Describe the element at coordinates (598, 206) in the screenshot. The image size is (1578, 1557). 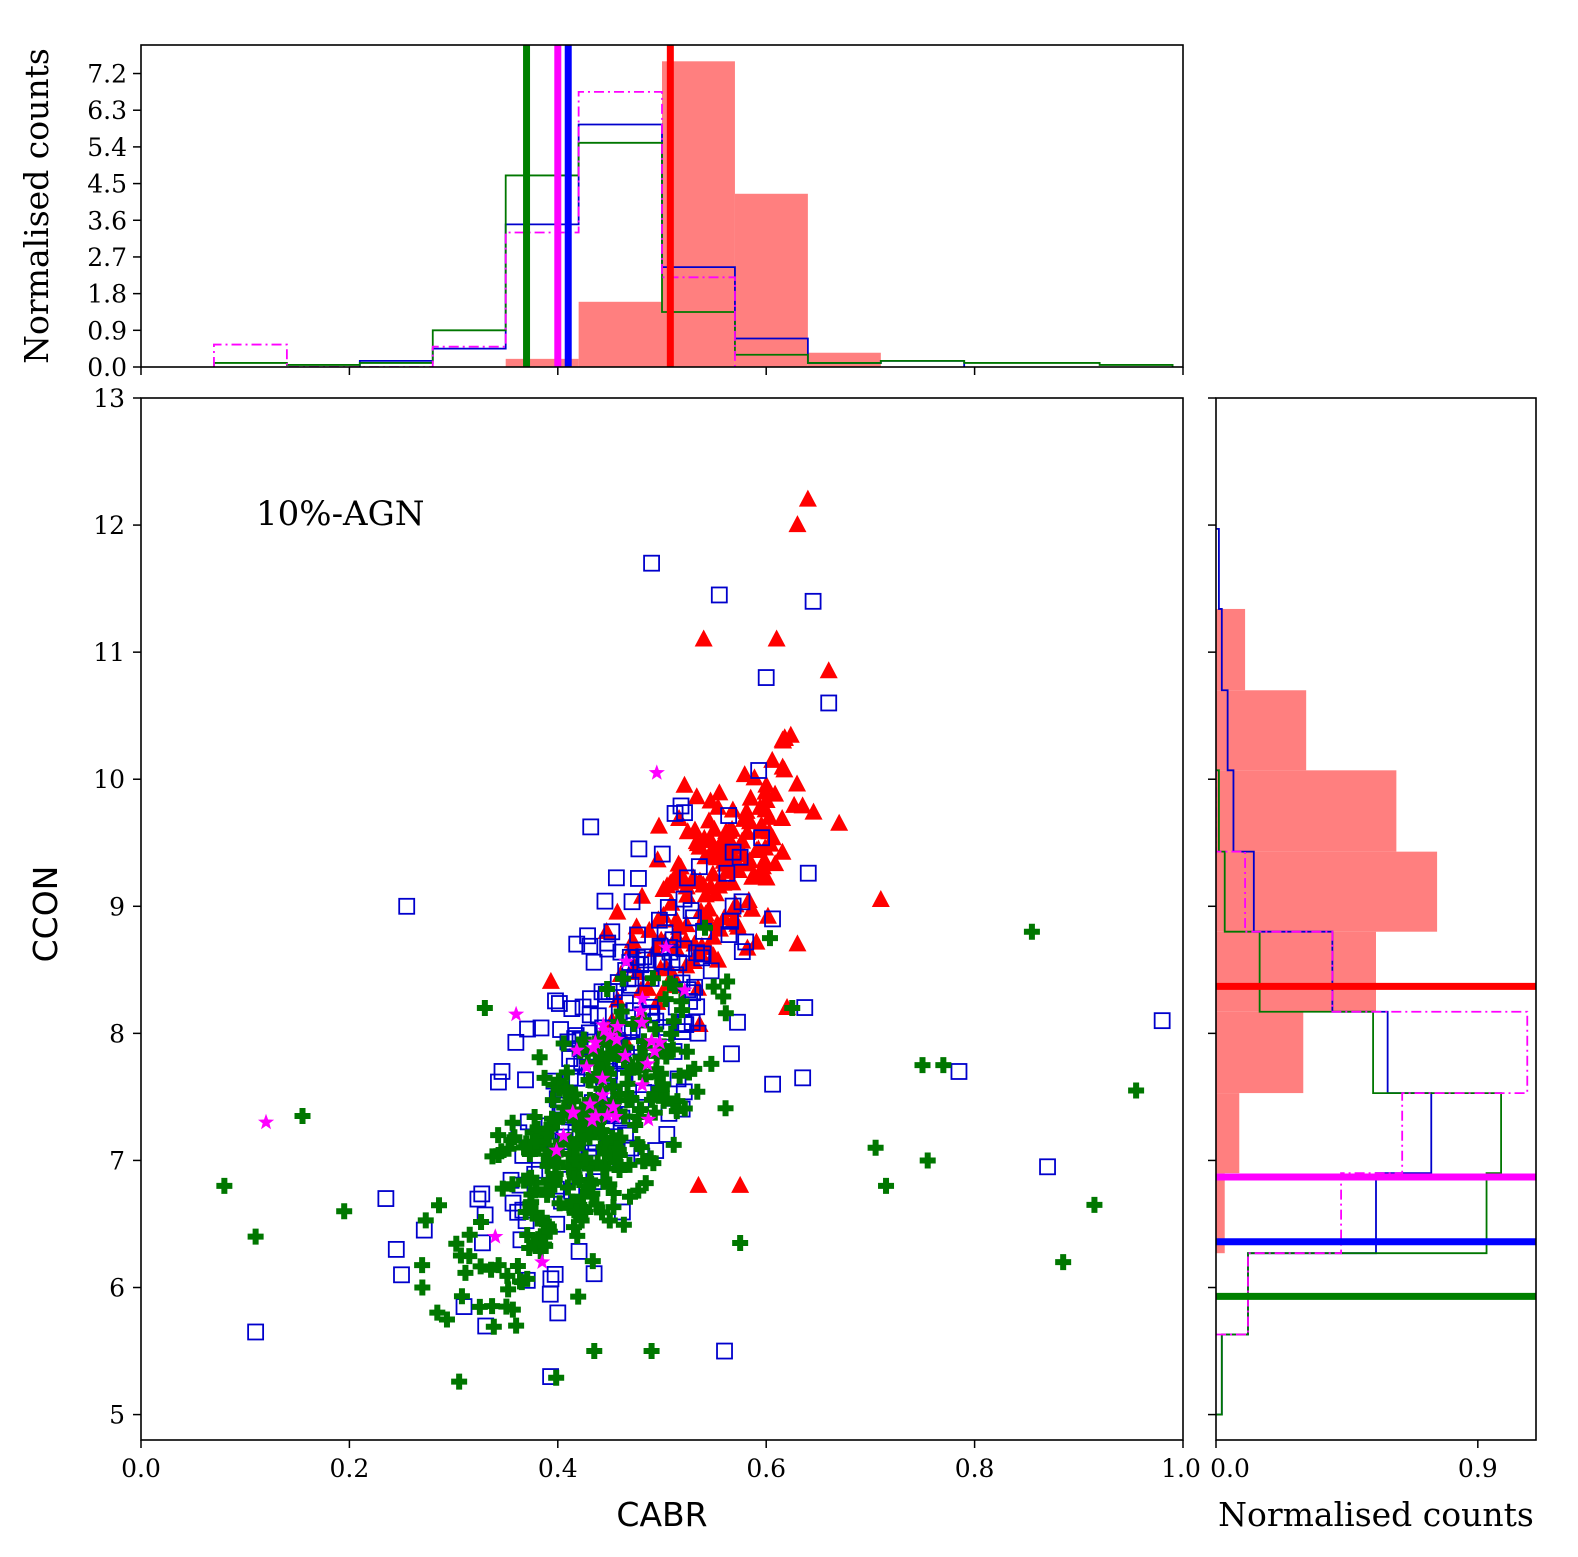
I see `top-median-lines` at that location.